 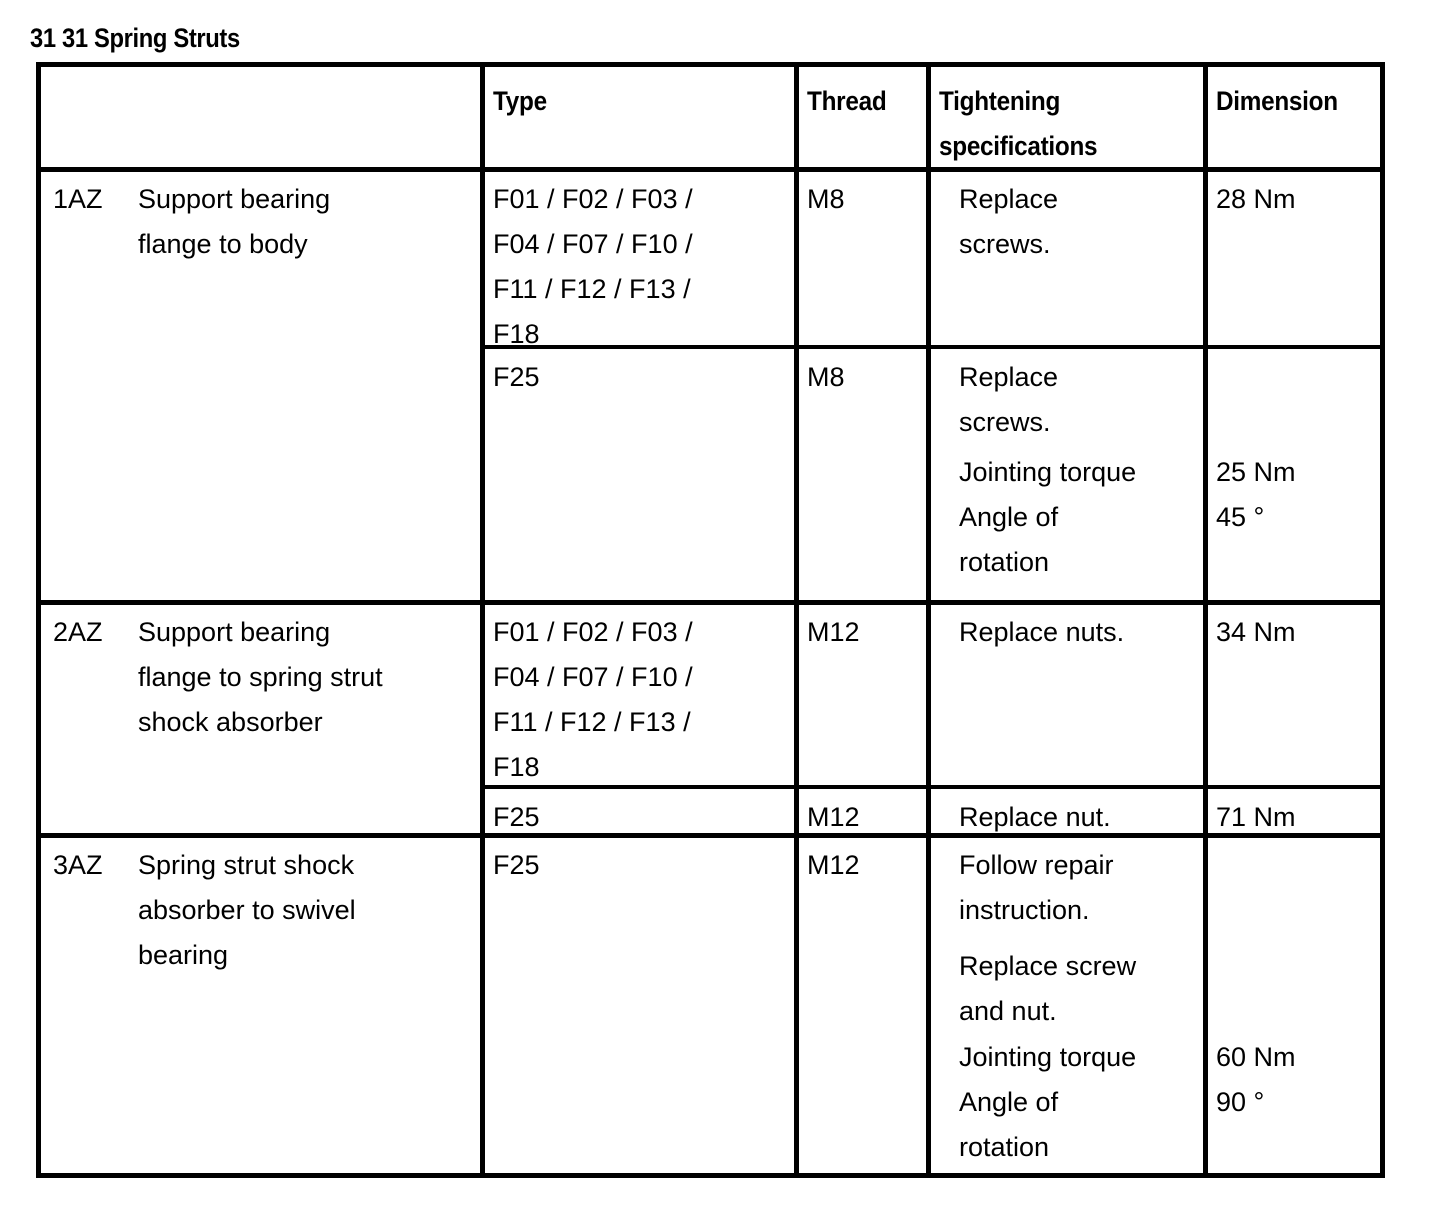 What do you see at coordinates (234, 221) in the screenshot?
I see `row-description-1az: Support bearing flange to body` at bounding box center [234, 221].